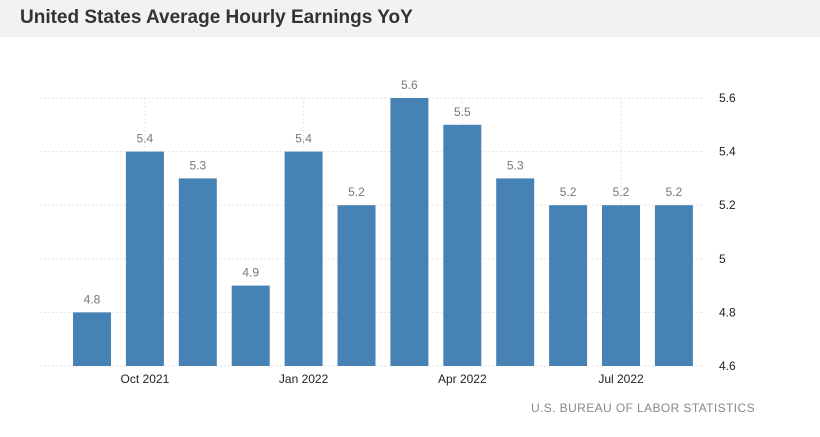  Describe the element at coordinates (92, 299) in the screenshot. I see `data-label: 4.8` at that location.